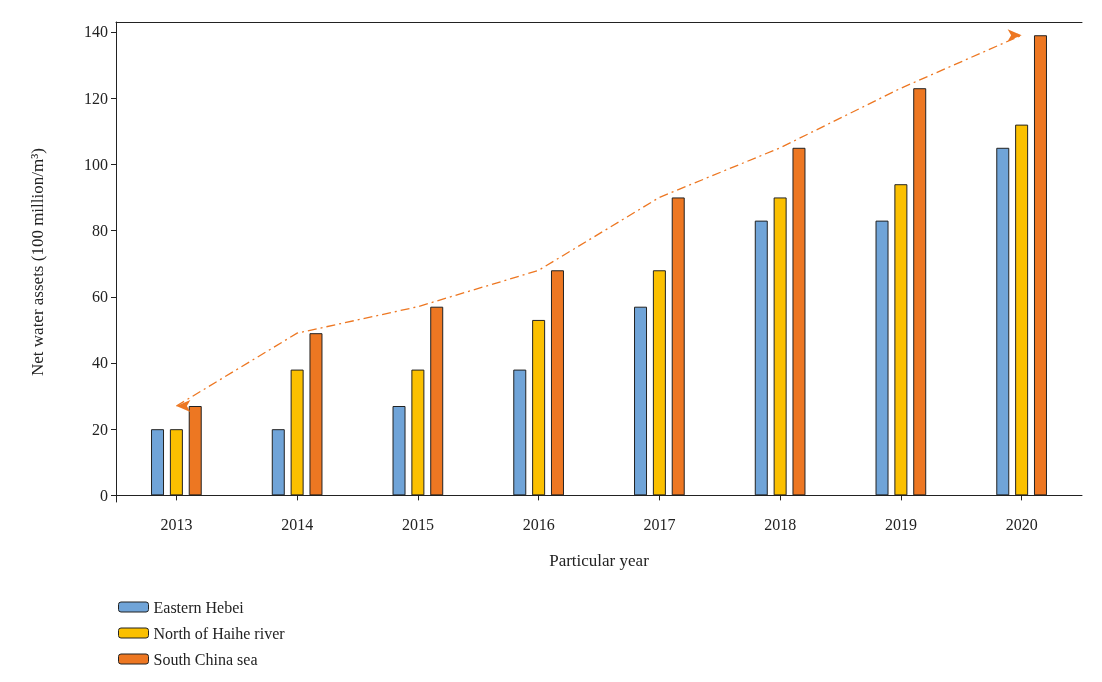  Describe the element at coordinates (100, 297) in the screenshot. I see `y-tick-label: 60` at that location.